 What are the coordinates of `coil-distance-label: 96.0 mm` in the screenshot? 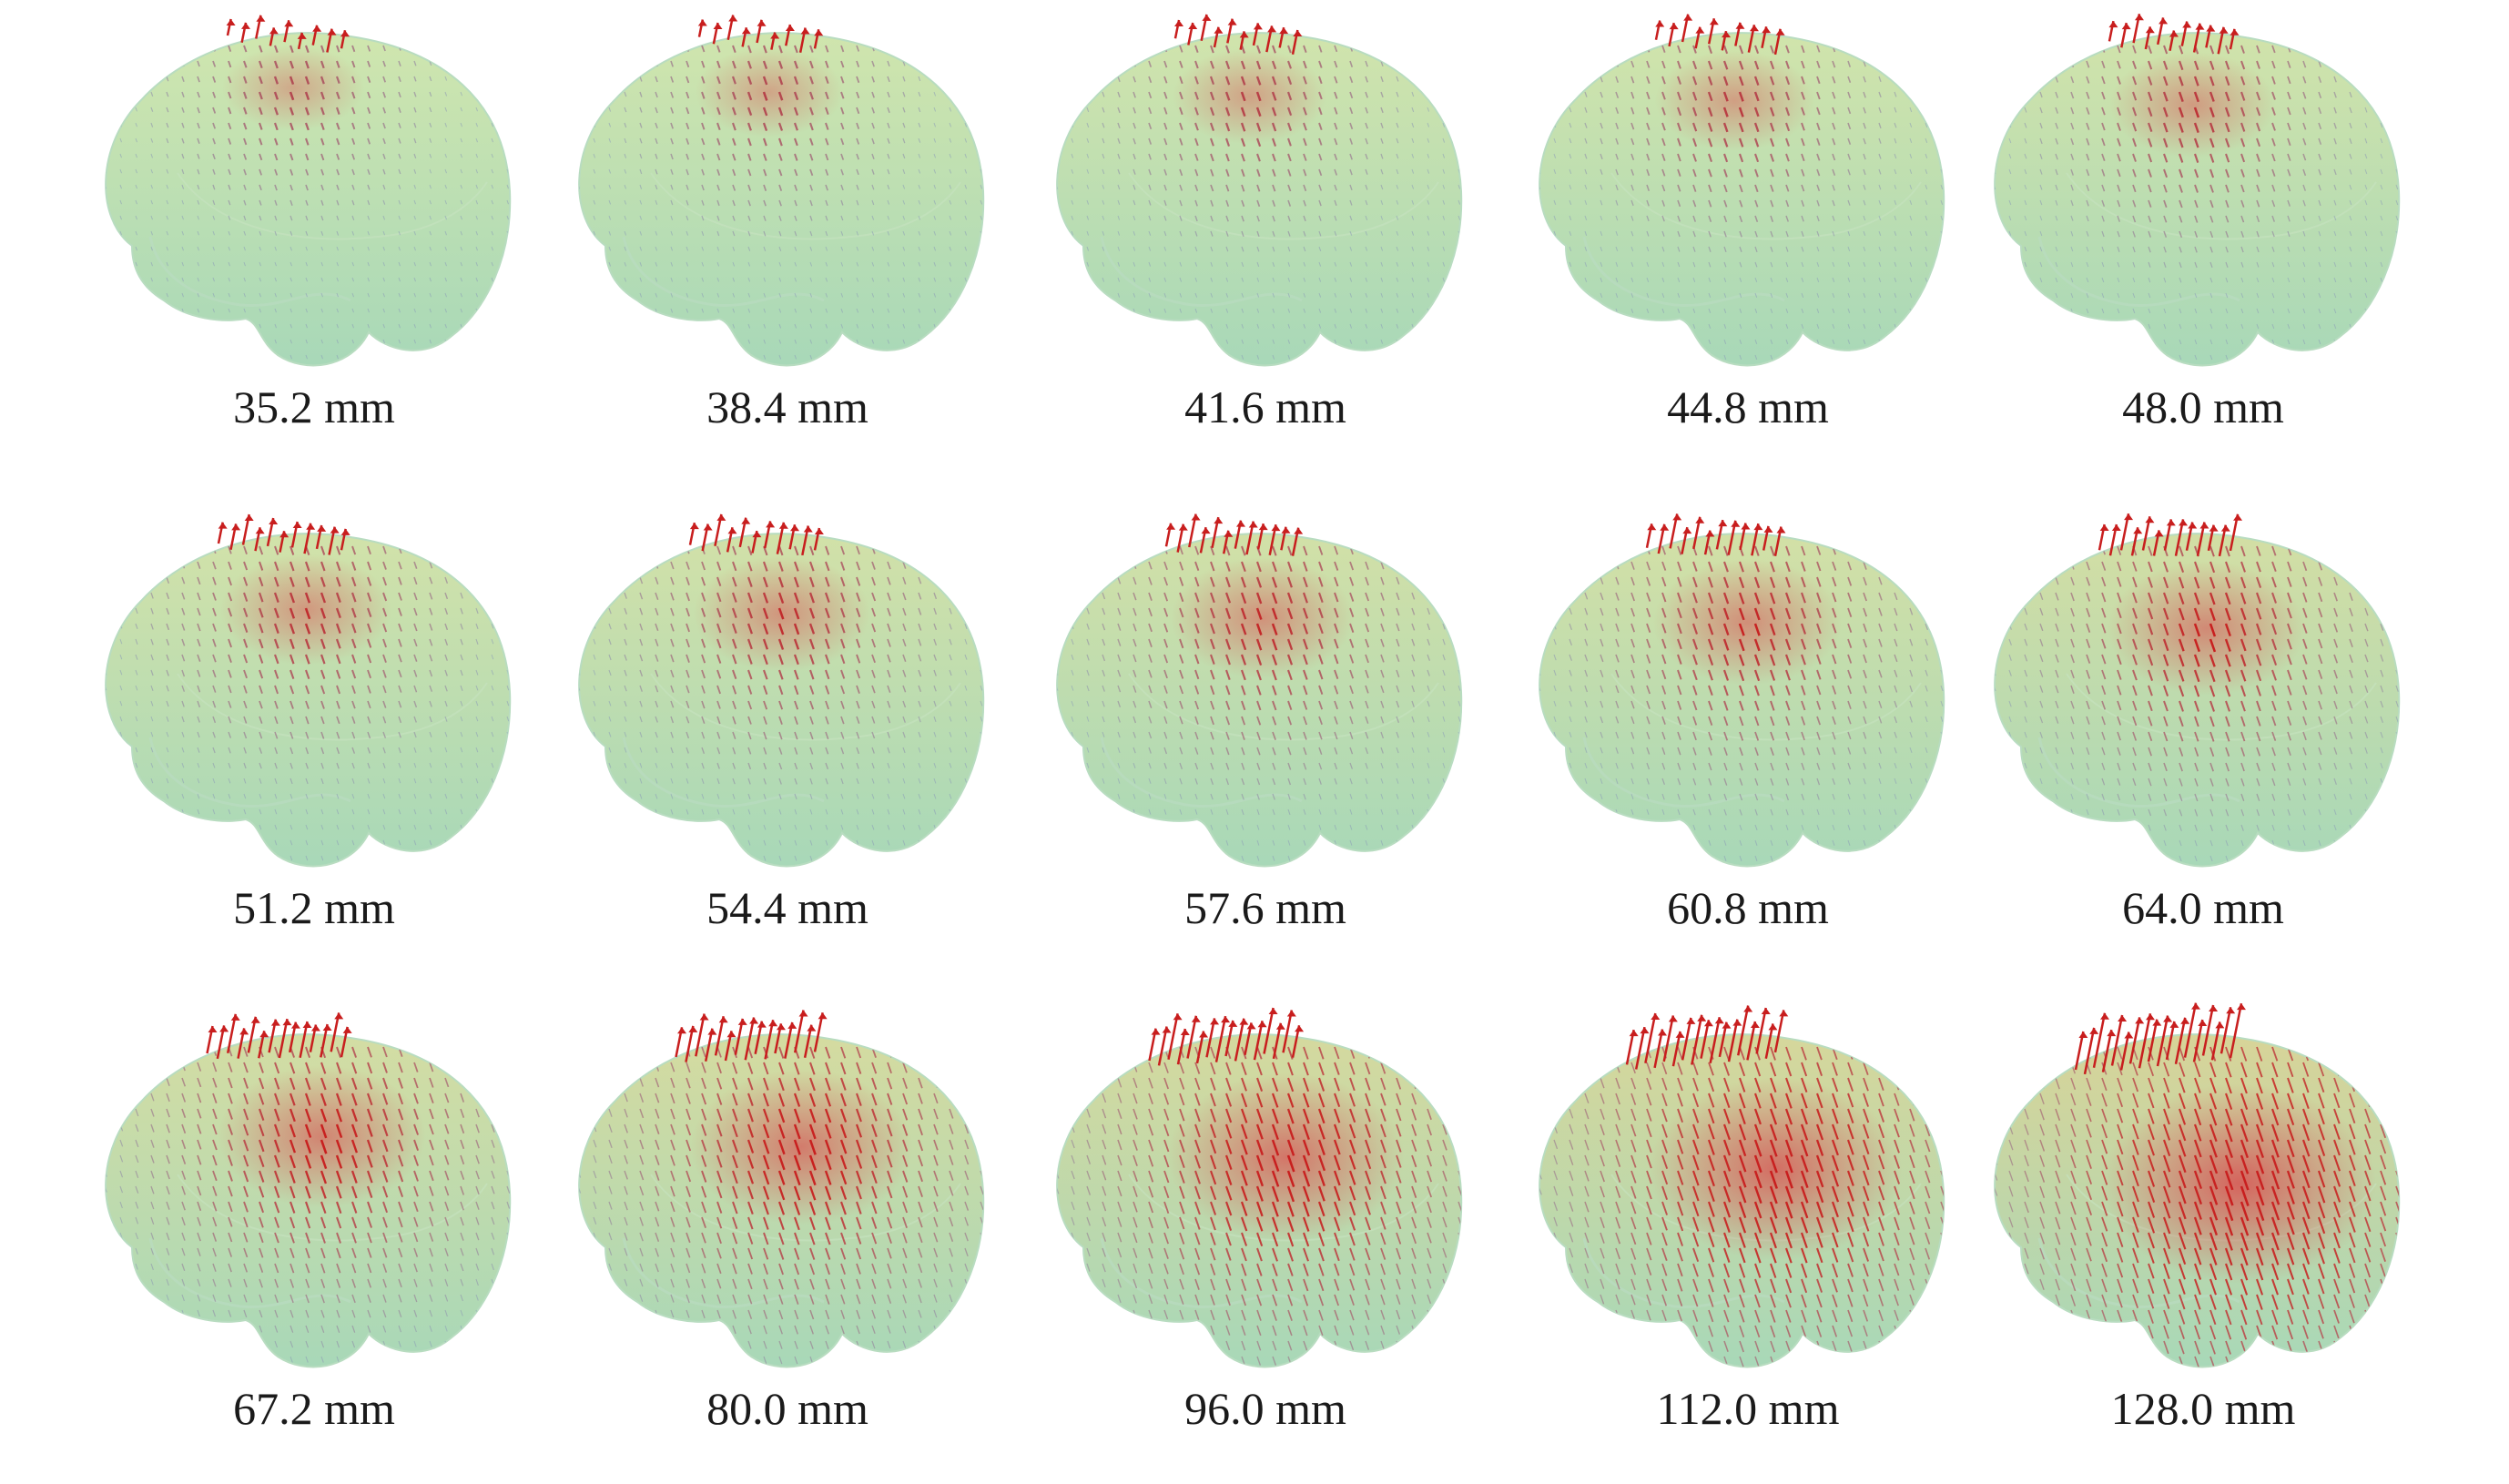 It's located at (1265, 1408).